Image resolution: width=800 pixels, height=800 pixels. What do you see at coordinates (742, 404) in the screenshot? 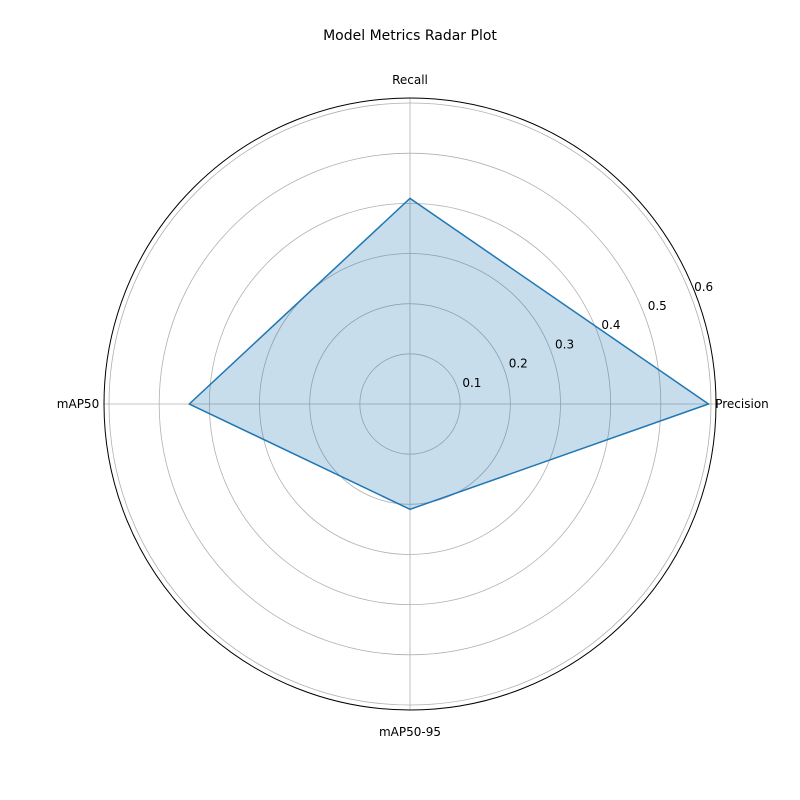
I see `category-label-precision: Precision` at bounding box center [742, 404].